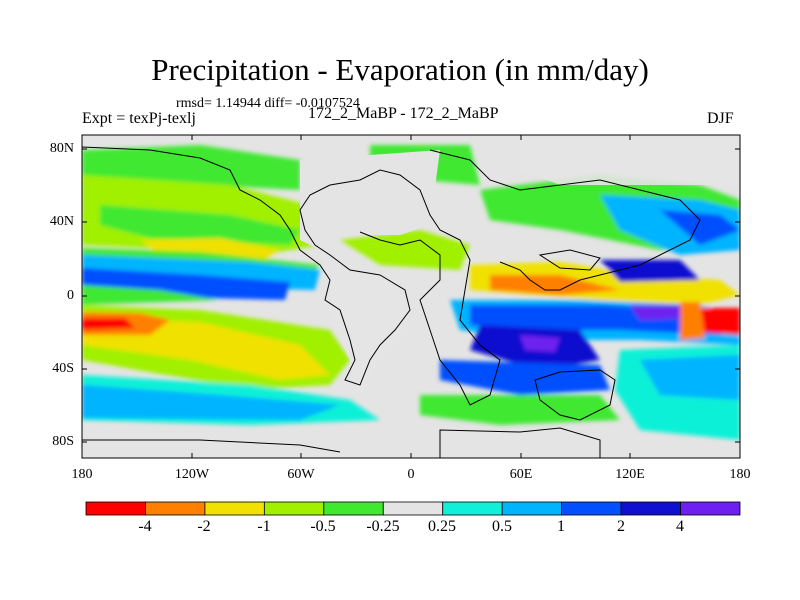 The width and height of the screenshot is (800, 600). What do you see at coordinates (63, 441) in the screenshot?
I see `lat-label-80s: 80S` at bounding box center [63, 441].